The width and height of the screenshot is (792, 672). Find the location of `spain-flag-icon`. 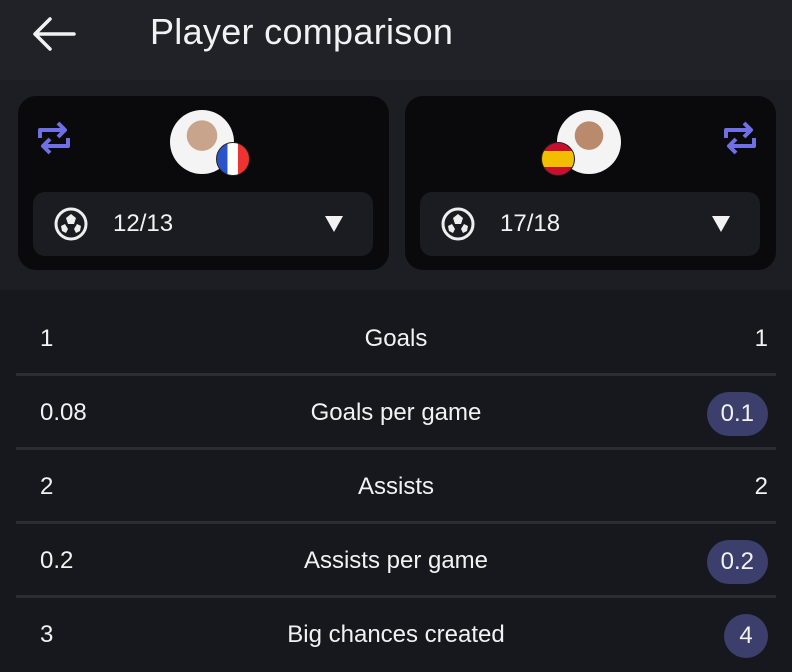

spain-flag-icon is located at coordinates (558, 159).